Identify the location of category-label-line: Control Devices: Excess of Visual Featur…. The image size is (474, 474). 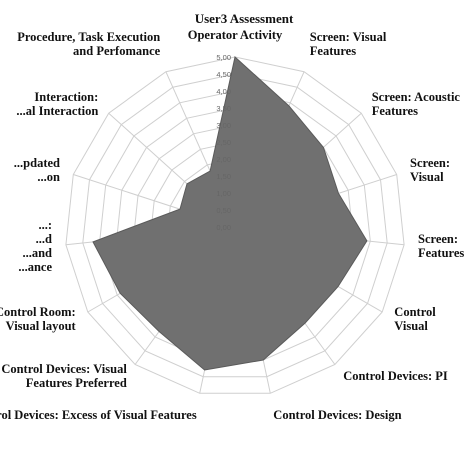
(98, 415).